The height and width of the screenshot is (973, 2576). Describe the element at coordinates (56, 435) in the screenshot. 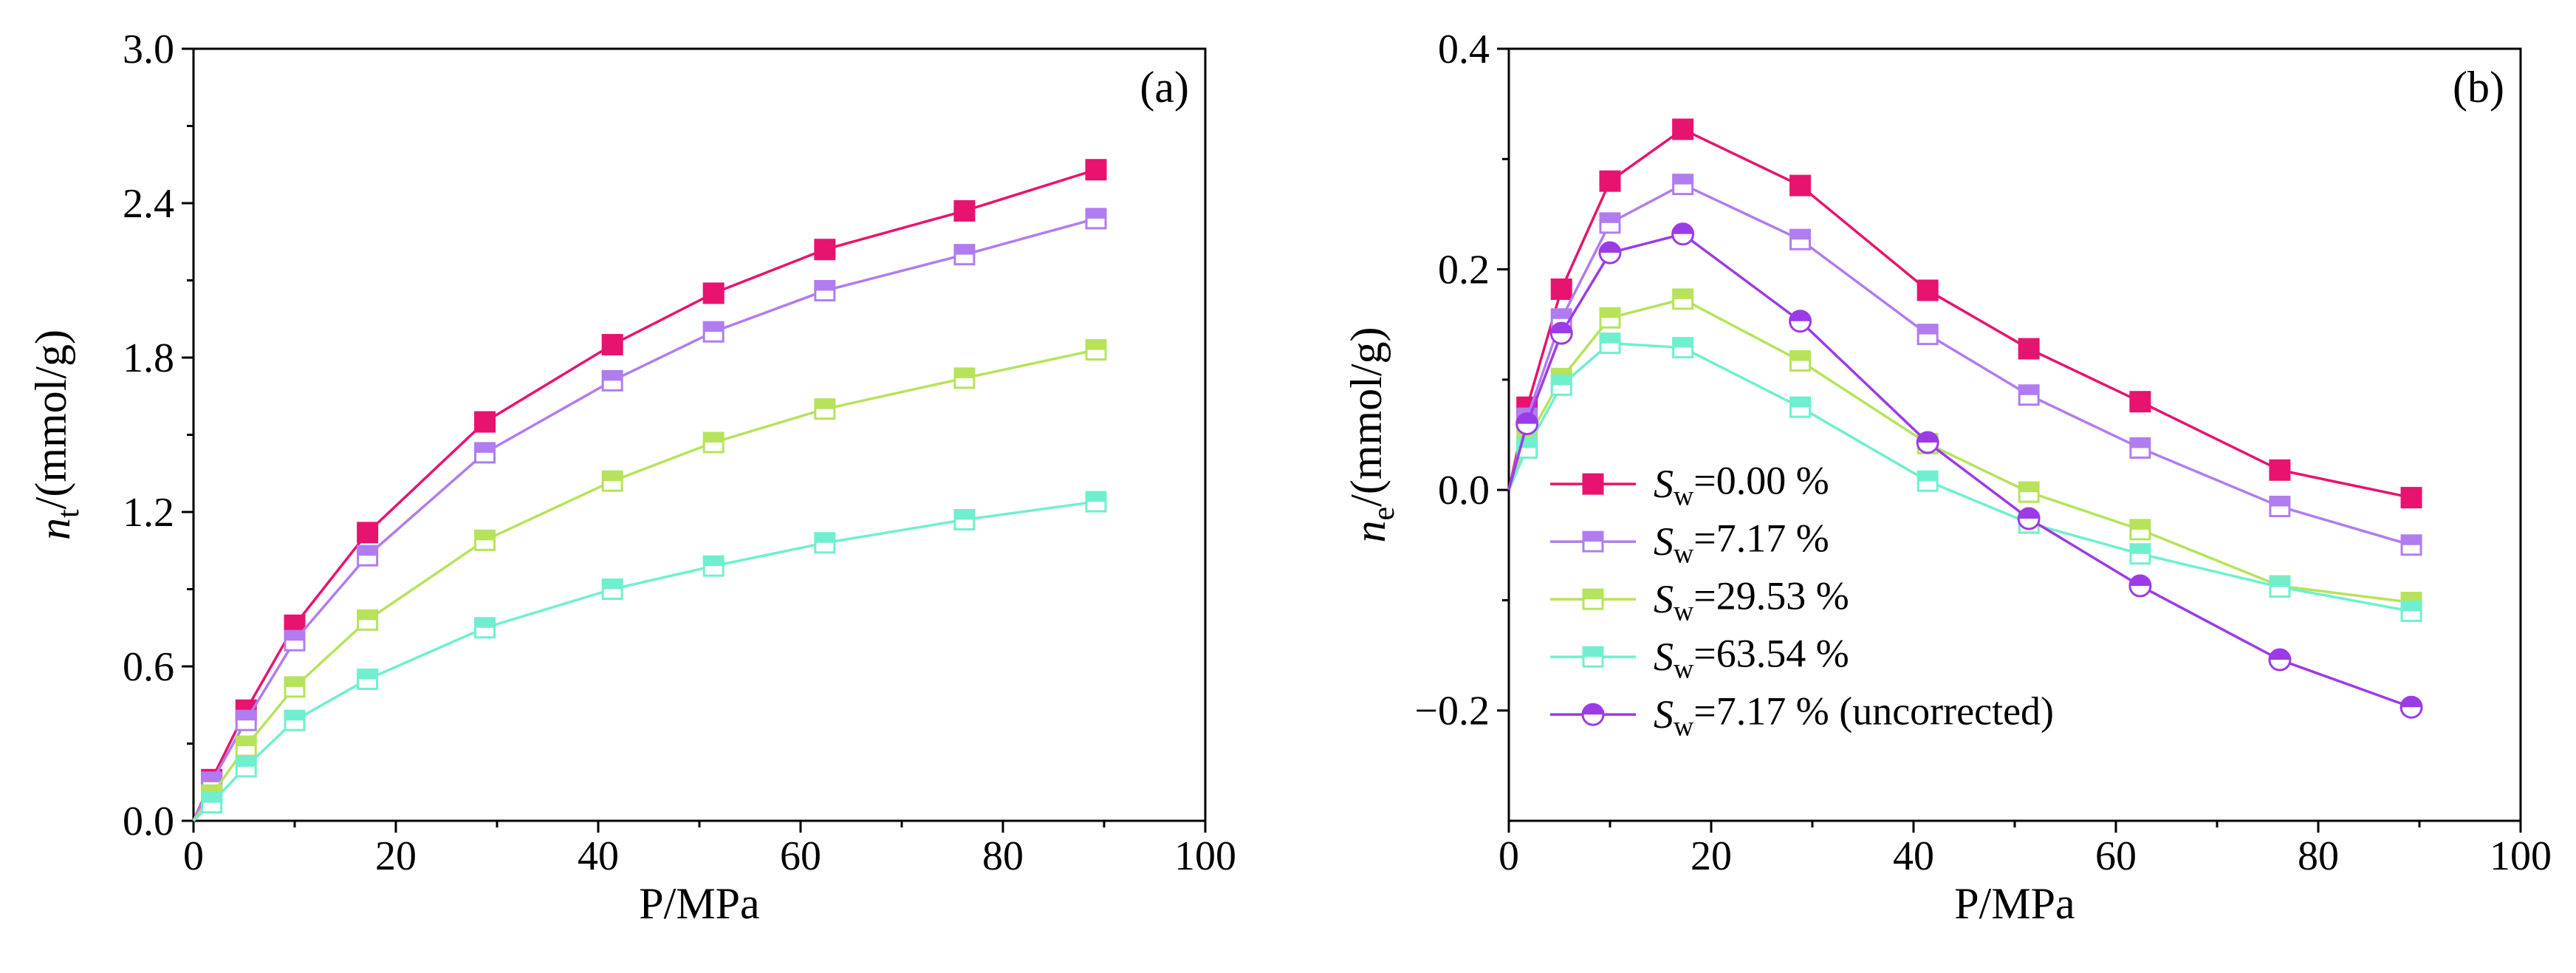

I see `chart1-y-axis-label-group: nt/(mmol/g)` at that location.